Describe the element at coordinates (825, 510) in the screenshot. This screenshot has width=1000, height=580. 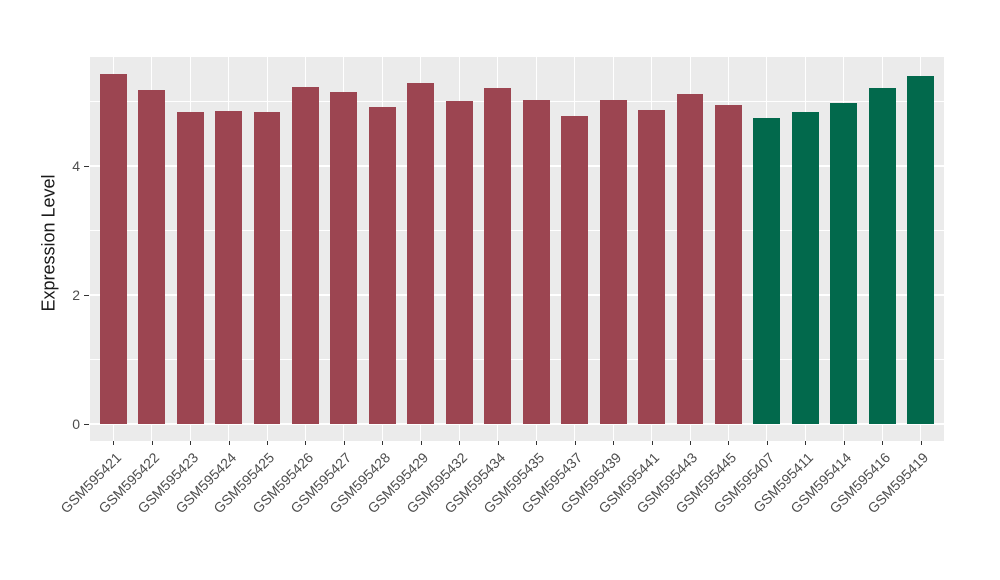
I see `x-tick-slot: GSM595414` at that location.